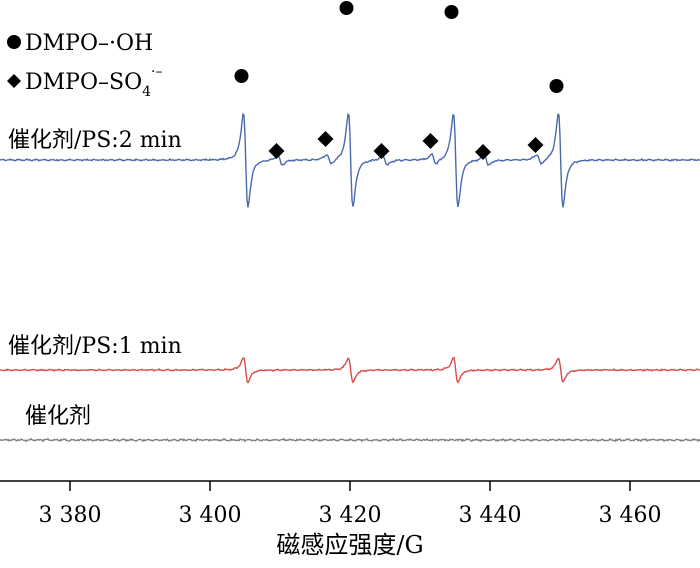 The height and width of the screenshot is (568, 700). Describe the element at coordinates (156, 72) in the screenshot. I see `legend-label-so4-sup: ·–` at that location.